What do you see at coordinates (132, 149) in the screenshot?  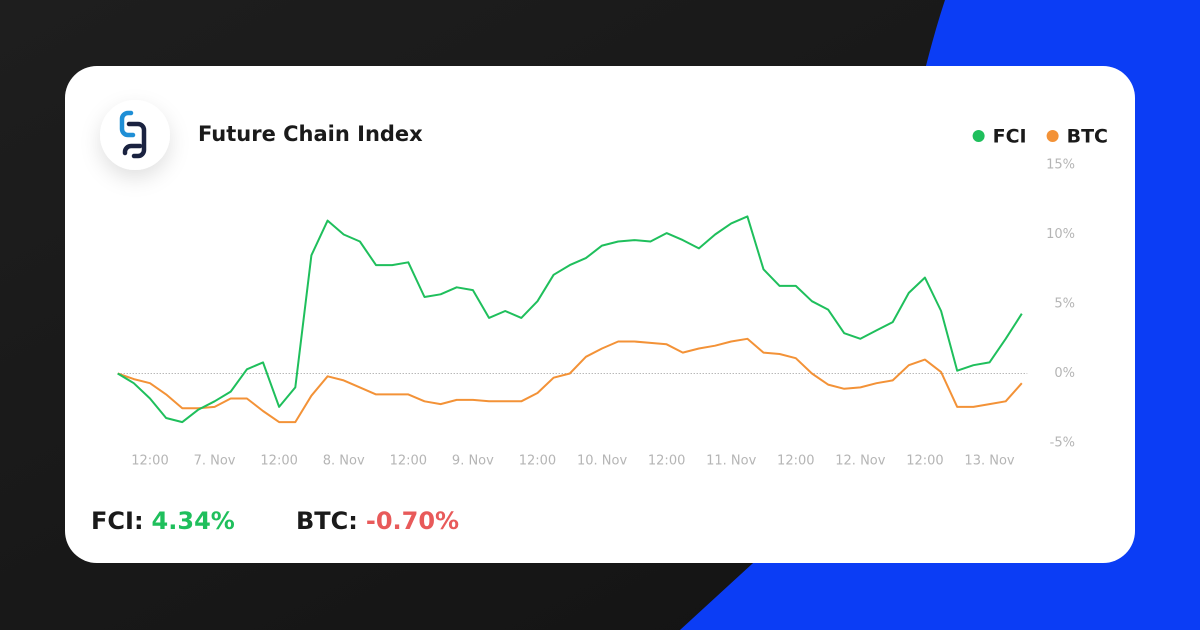 I see `logo-link-bottom` at bounding box center [132, 149].